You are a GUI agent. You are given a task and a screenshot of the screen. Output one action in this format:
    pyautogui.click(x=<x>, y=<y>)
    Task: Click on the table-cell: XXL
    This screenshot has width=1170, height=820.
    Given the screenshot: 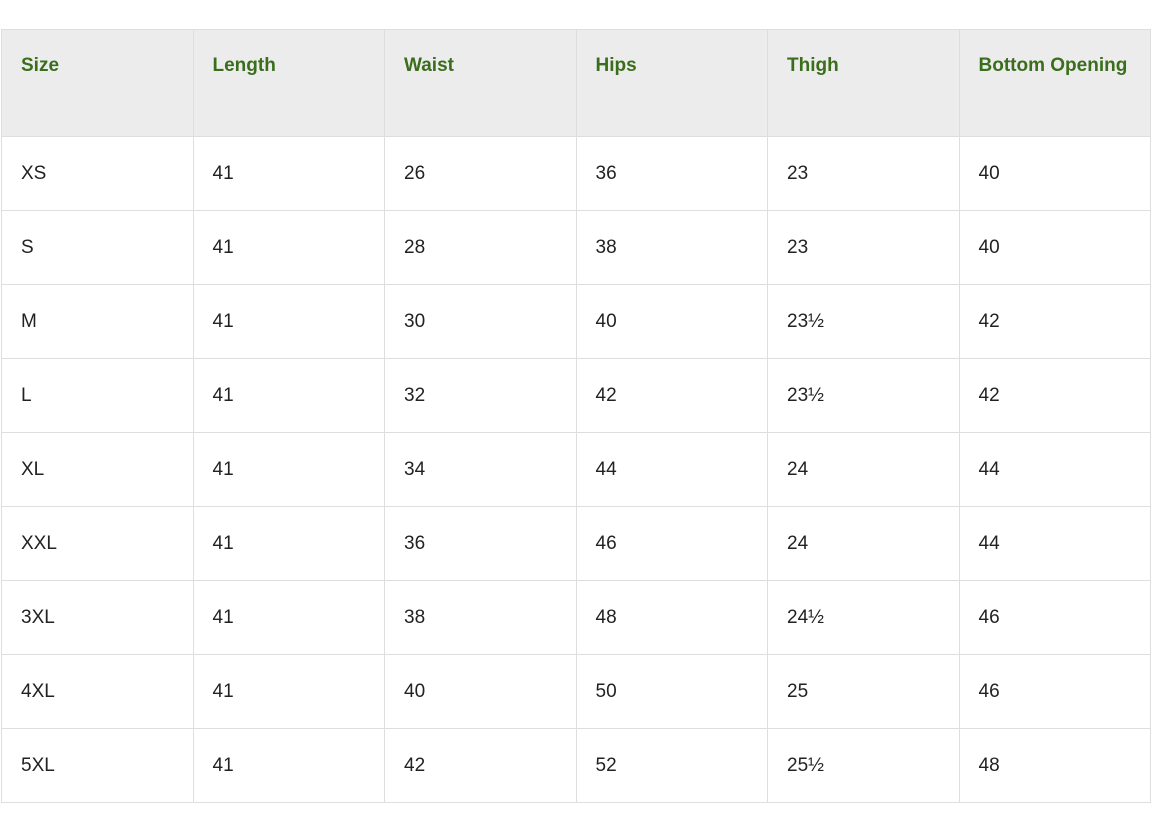 What is the action you would take?
    pyautogui.click(x=97, y=543)
    